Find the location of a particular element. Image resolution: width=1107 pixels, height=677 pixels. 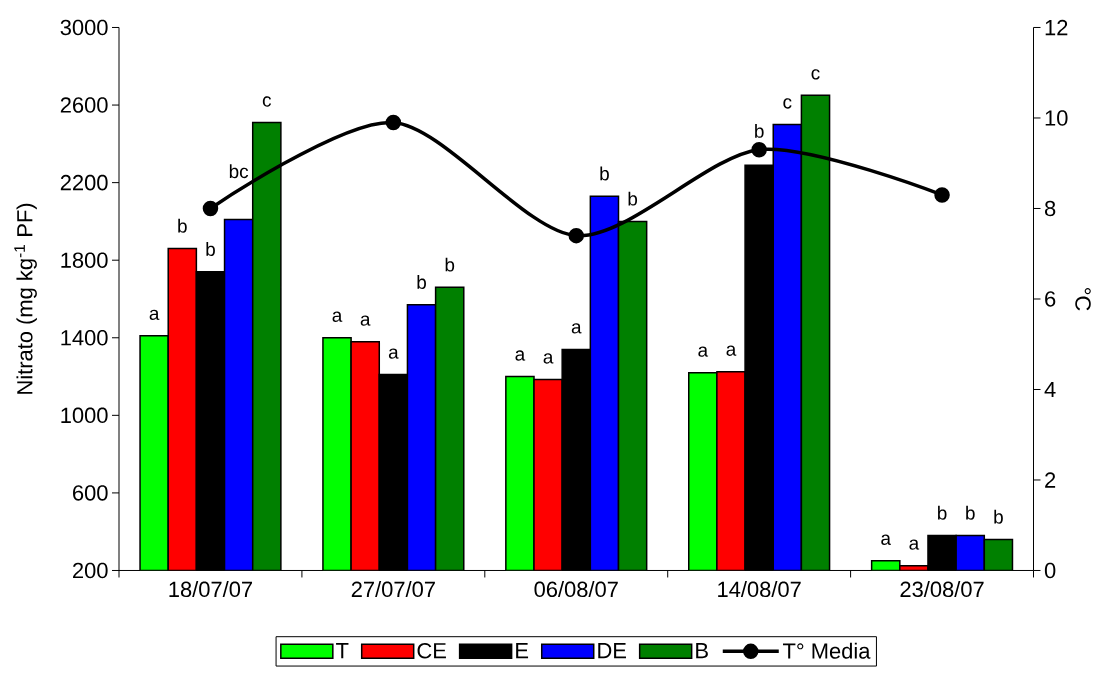

y2-tick-label: 12 is located at coordinates (1056, 27).